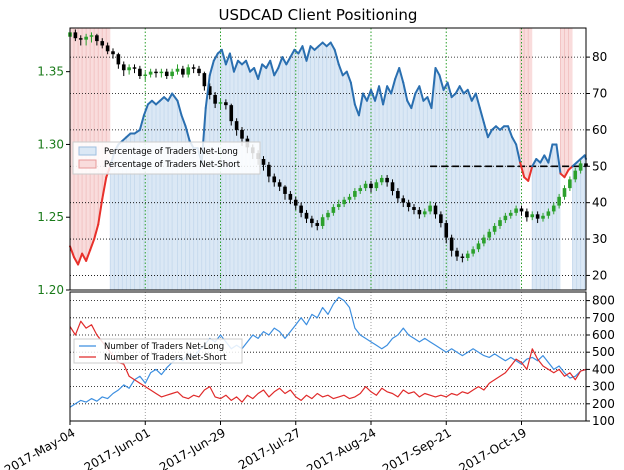 The image size is (624, 470). I want to click on left-axis-tick-label: 1.35, so click(50, 72).